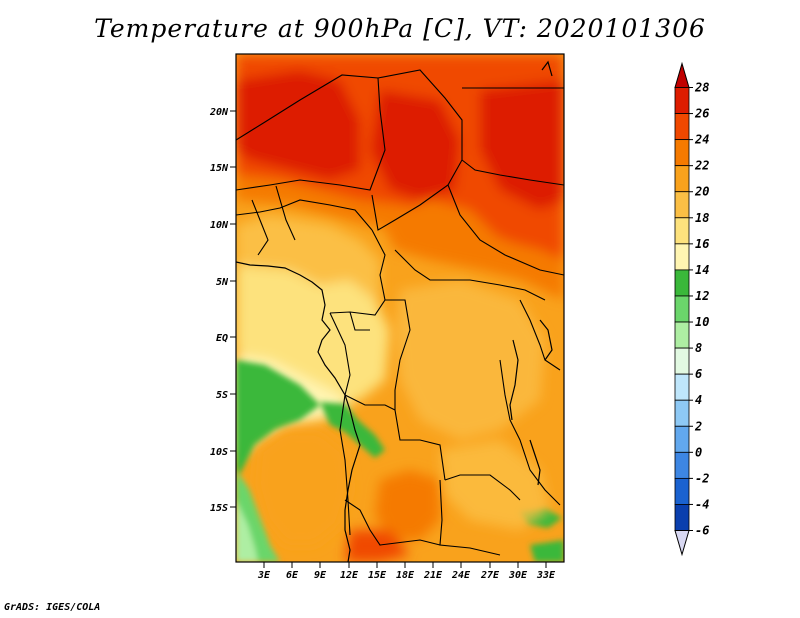 Image resolution: width=800 pixels, height=618 pixels. Describe the element at coordinates (701, 166) in the screenshot. I see `colorbar-label: 22` at that location.